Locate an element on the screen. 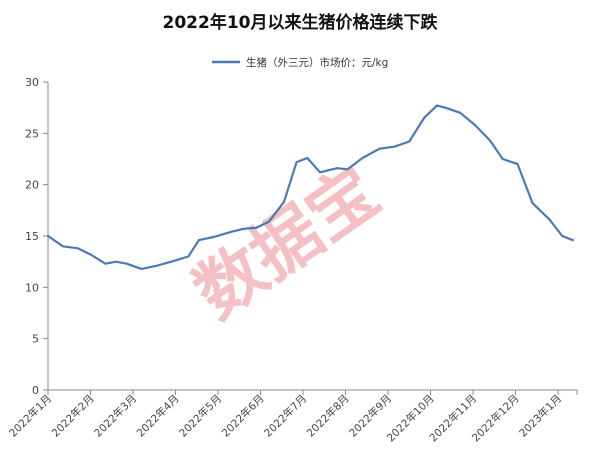 This screenshot has width=600, height=462. legend-label: 生猪（外三元）市场价：元/kg is located at coordinates (317, 62).